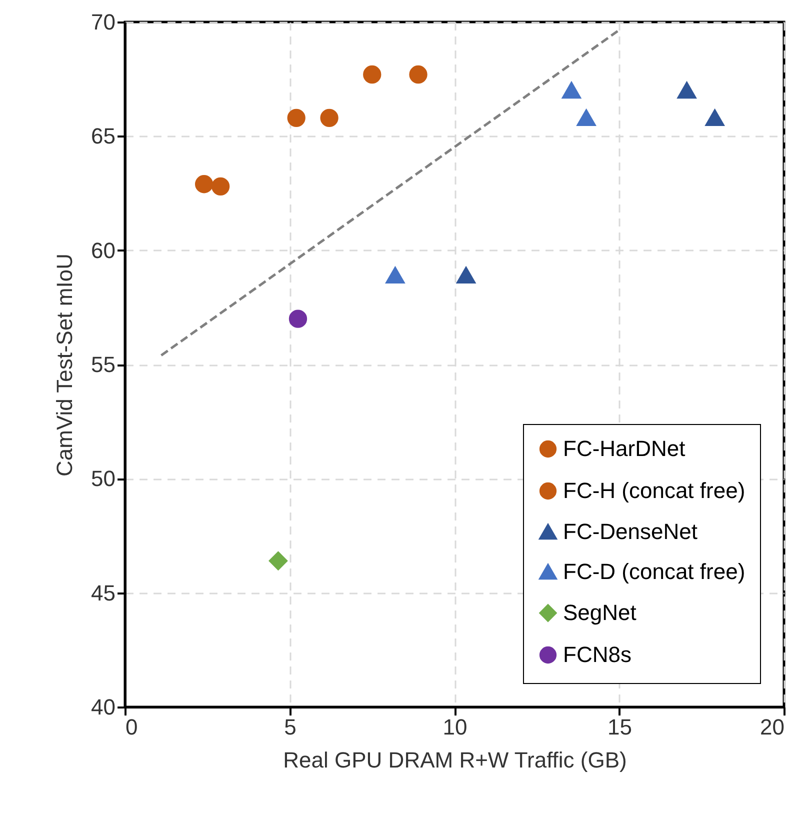  I want to click on legend-label: FC-D (concat free), so click(654, 571).